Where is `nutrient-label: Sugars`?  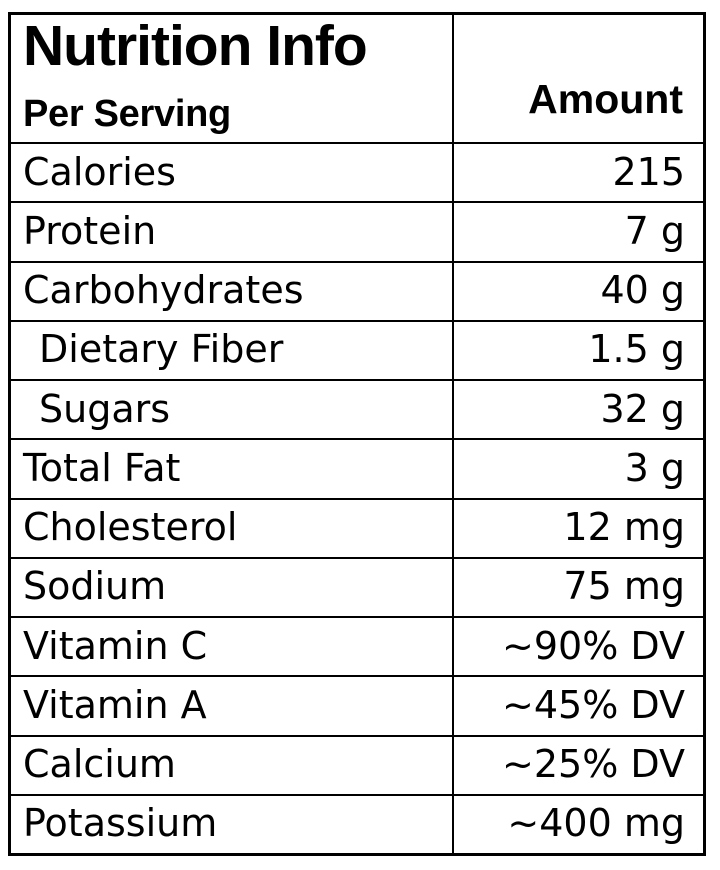
nutrient-label: Sugars is located at coordinates (232, 409).